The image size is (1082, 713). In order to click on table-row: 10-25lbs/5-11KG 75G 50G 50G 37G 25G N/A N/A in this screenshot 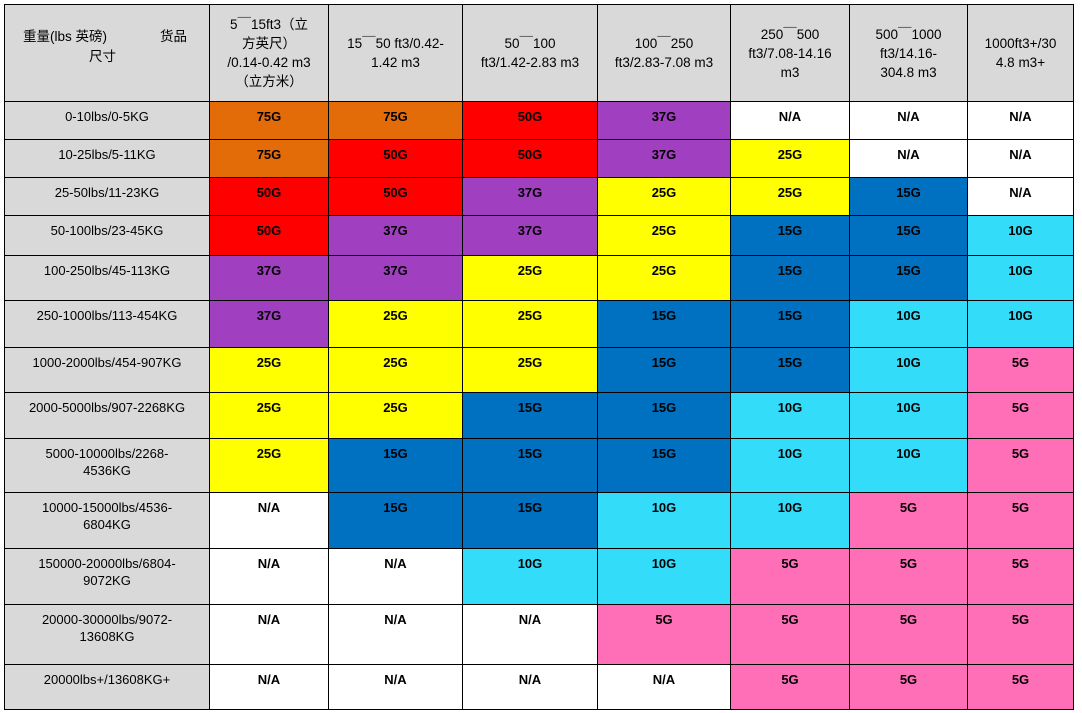, I will do `click(539, 158)`.